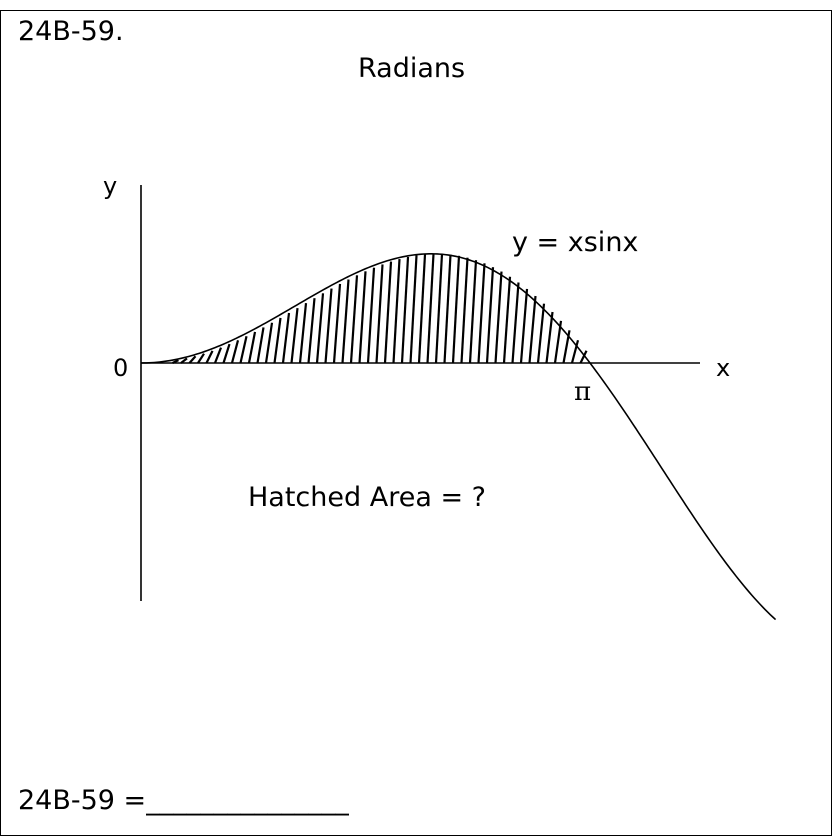  I want to click on y-axis-label: y, so click(110, 186).